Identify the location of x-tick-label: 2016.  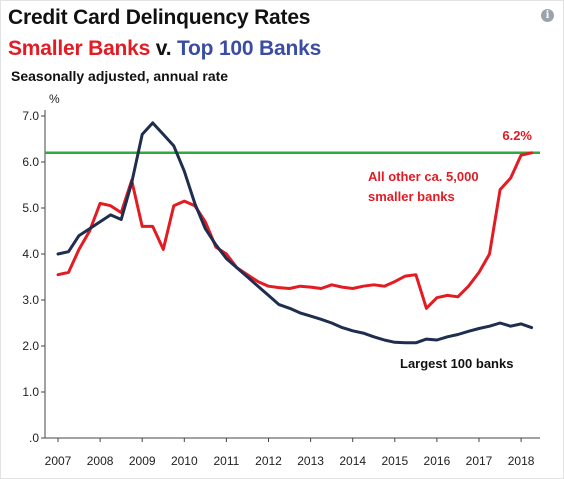
(437, 461).